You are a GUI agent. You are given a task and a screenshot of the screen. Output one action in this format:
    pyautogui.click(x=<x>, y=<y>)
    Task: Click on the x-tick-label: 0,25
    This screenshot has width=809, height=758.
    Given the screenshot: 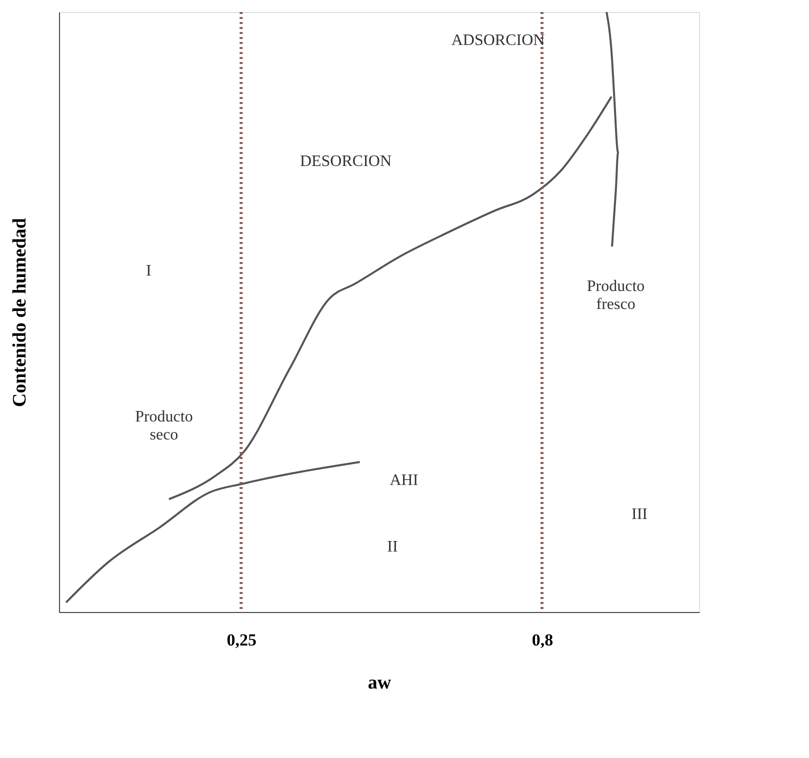 What is the action you would take?
    pyautogui.click(x=241, y=640)
    